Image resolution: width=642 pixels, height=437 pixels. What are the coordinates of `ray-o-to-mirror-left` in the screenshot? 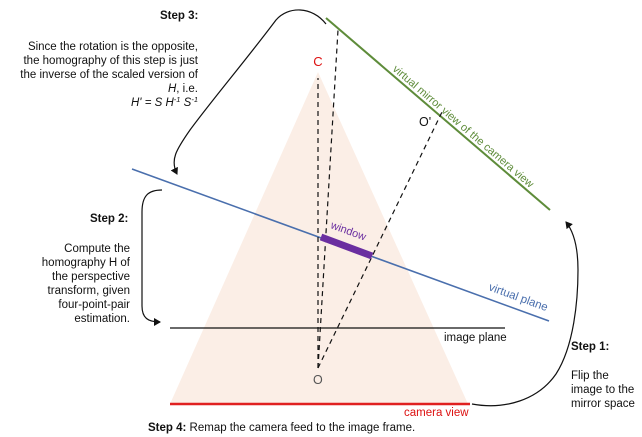 It's located at (328, 199).